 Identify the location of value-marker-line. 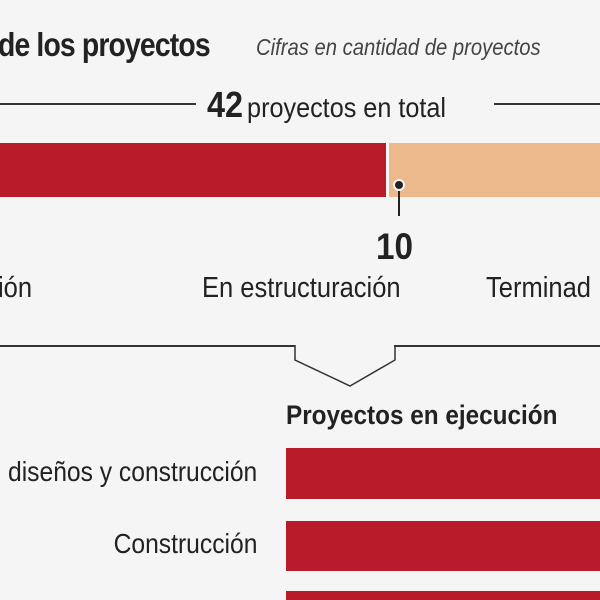
(399, 200).